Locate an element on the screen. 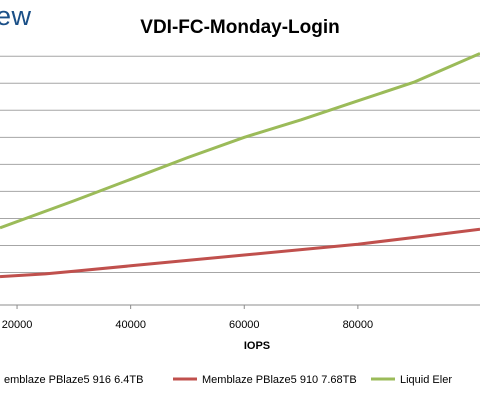  x-tick-label: 40000 is located at coordinates (130, 325).